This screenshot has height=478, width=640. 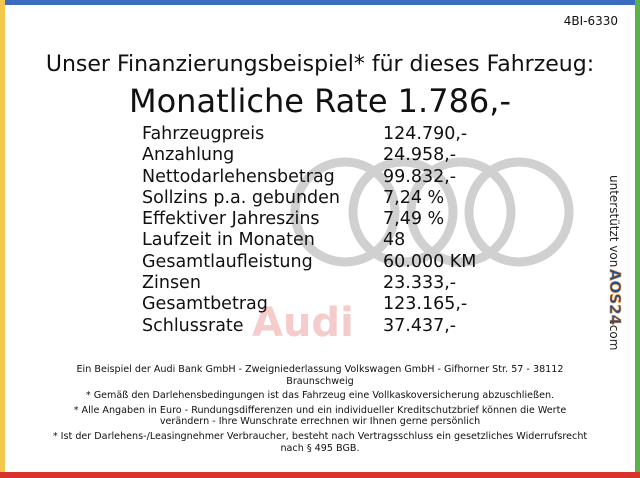 What do you see at coordinates (303, 323) in the screenshot?
I see `watermark: Audi` at bounding box center [303, 323].